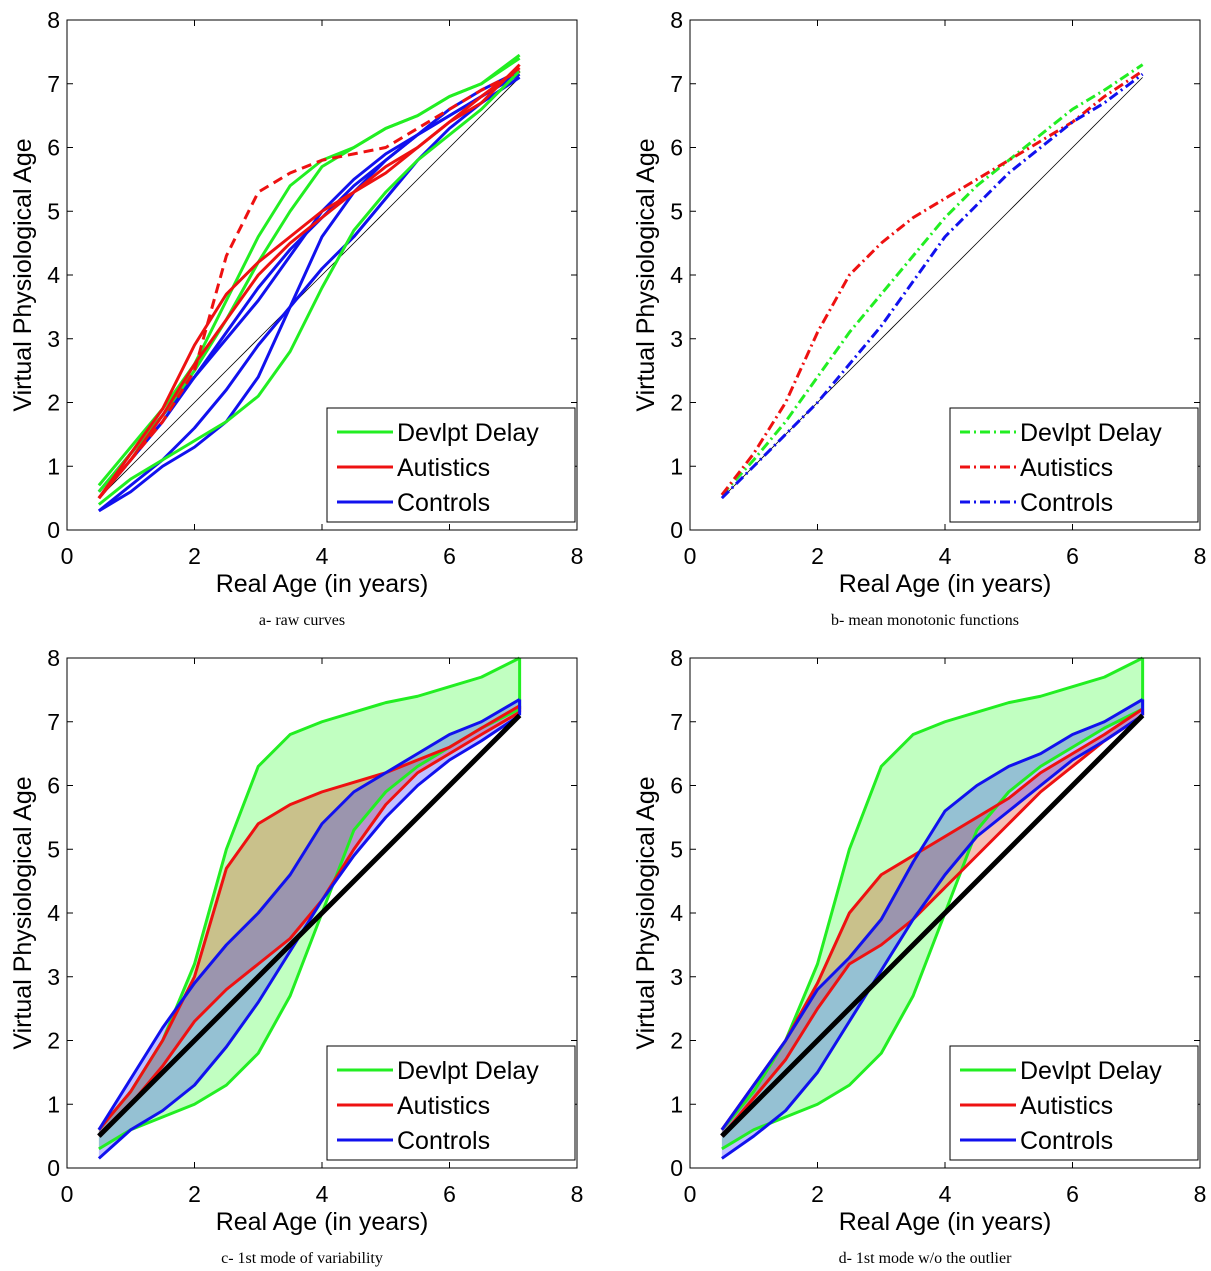 The width and height of the screenshot is (1211, 1271). What do you see at coordinates (302, 620) in the screenshot?
I see `caption: a- raw curves` at bounding box center [302, 620].